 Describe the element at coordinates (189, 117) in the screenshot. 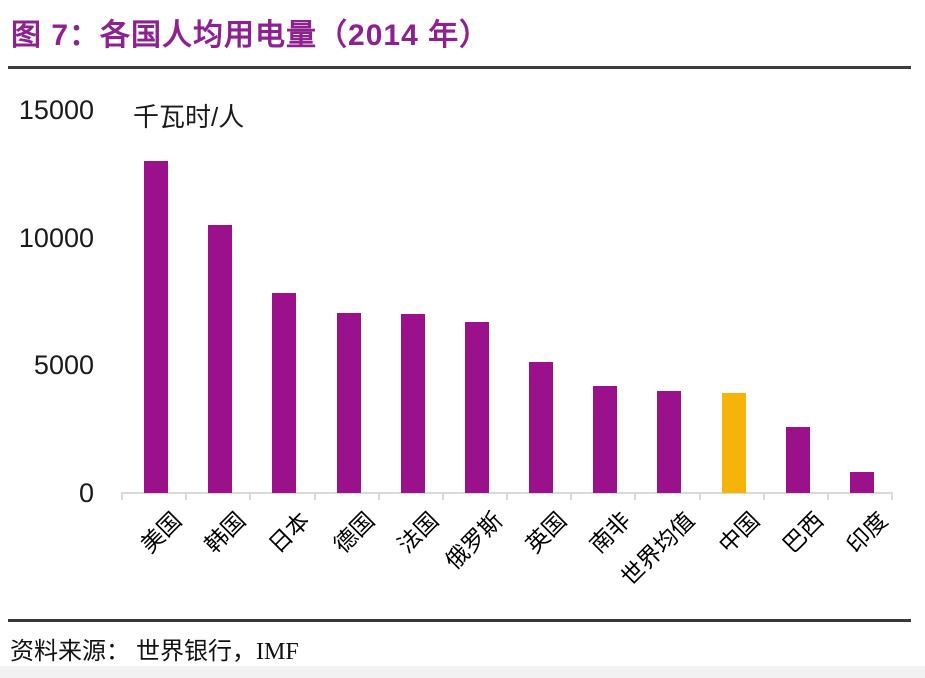

I see `y-axis-unit-label: 千瓦时/人` at that location.